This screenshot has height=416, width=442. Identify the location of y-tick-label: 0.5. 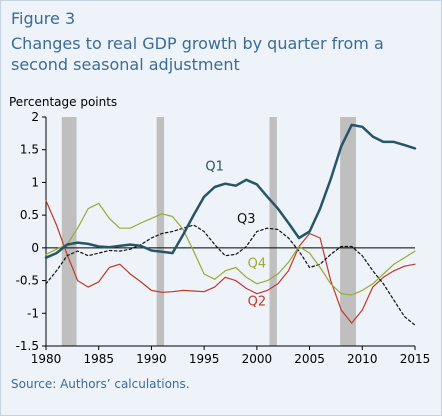
(29, 215).